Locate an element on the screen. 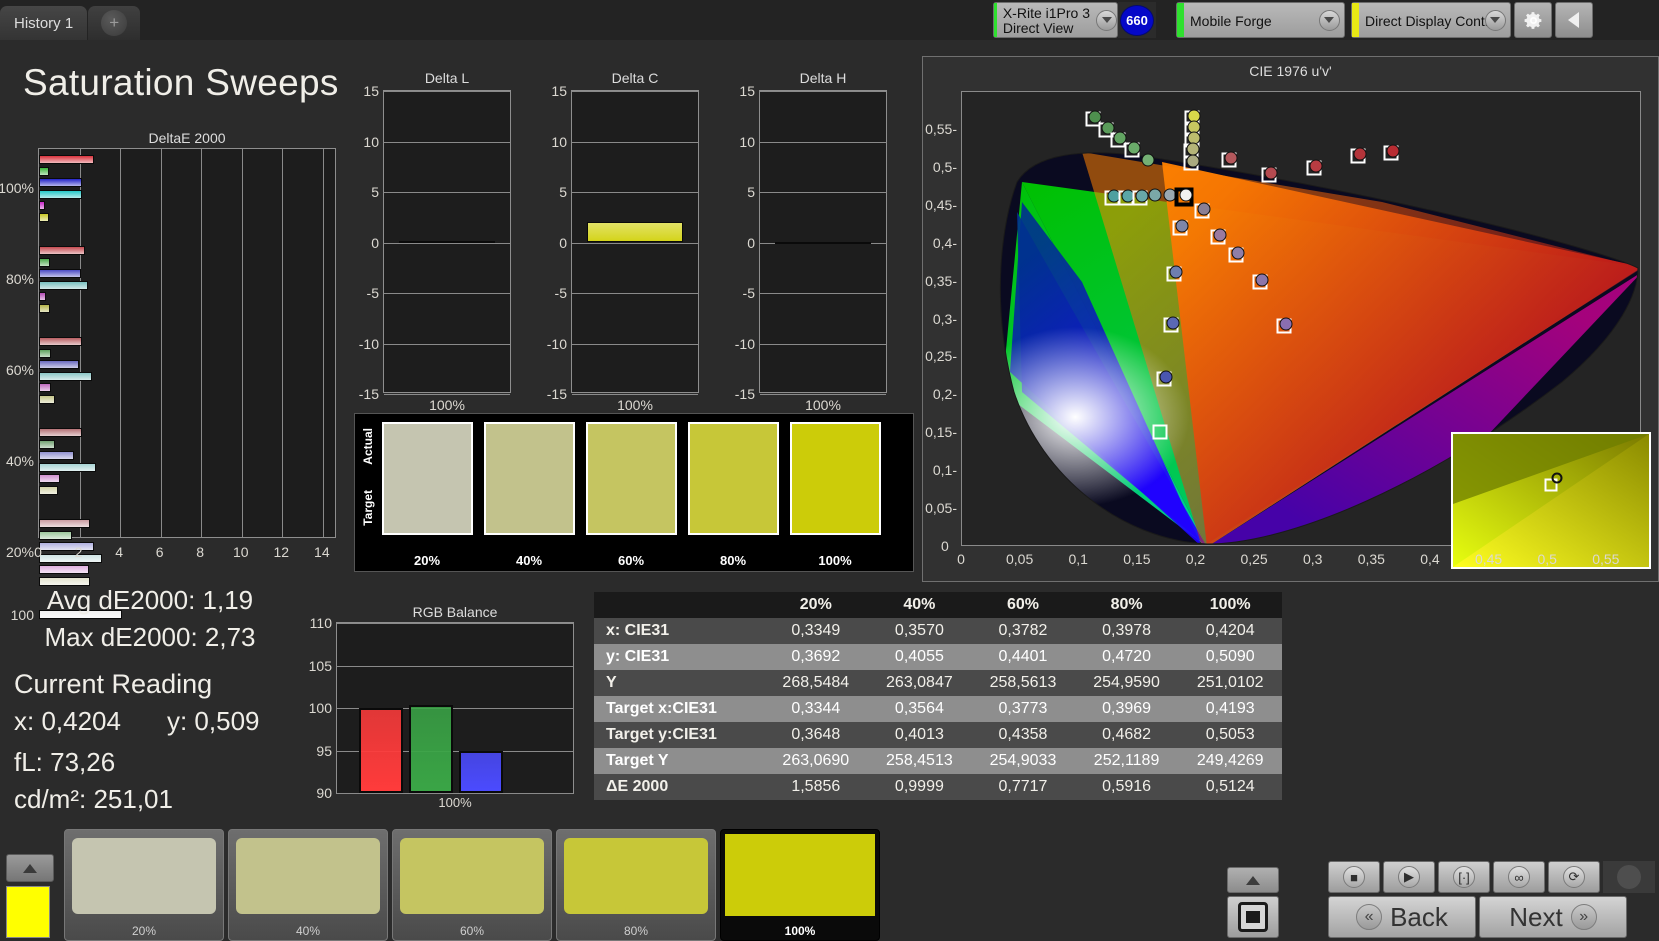 The height and width of the screenshot is (941, 1659). delta-l-x-label: 100% is located at coordinates (447, 405).